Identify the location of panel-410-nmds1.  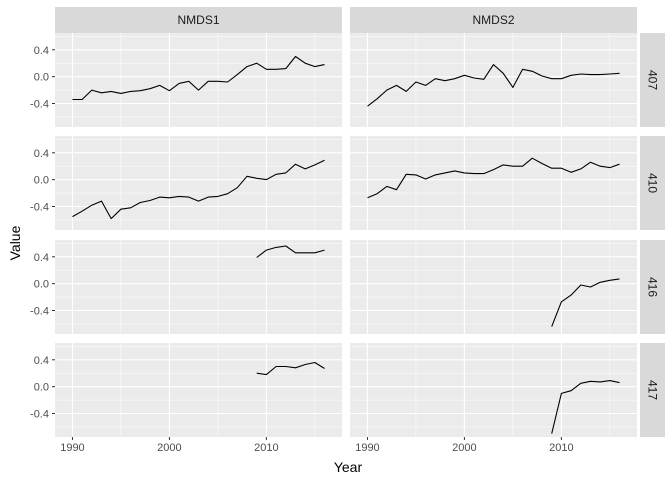
(198, 183).